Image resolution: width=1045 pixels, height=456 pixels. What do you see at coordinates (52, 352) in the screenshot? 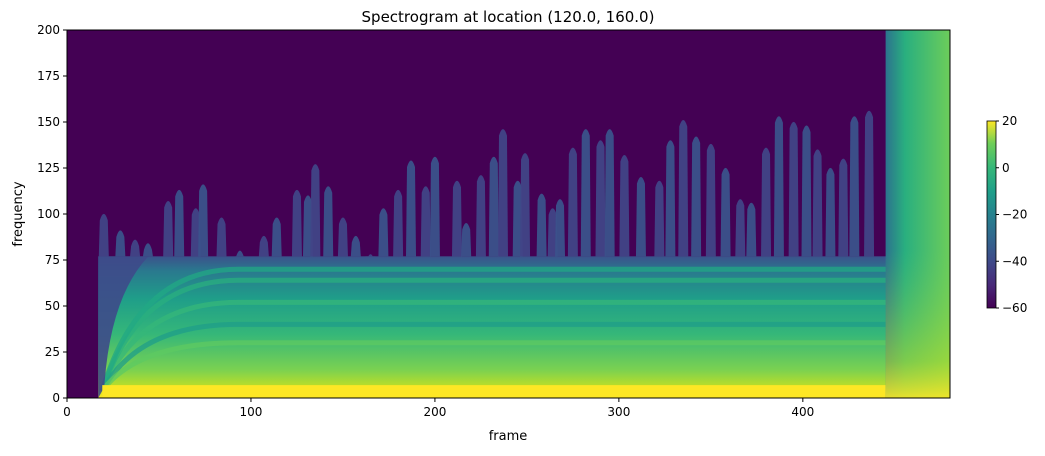
I see `y-tick-label: 25` at bounding box center [52, 352].